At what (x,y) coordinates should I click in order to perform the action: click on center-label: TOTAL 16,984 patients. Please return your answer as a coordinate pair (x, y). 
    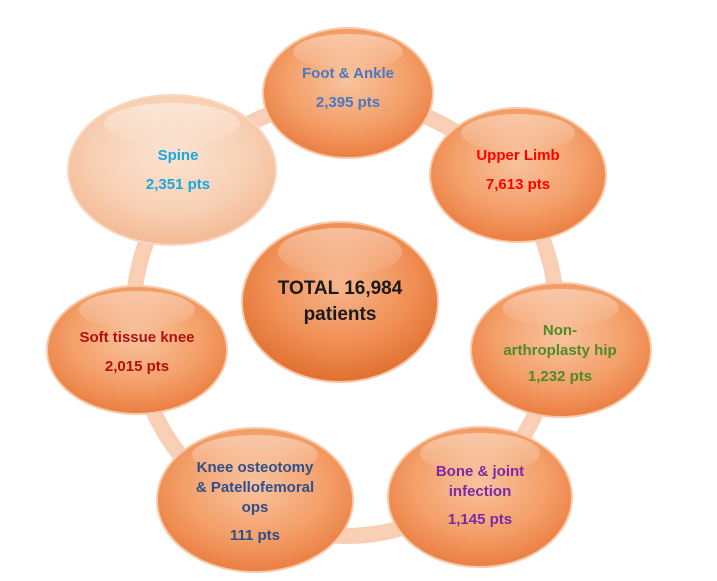
    Looking at the image, I should click on (340, 302).